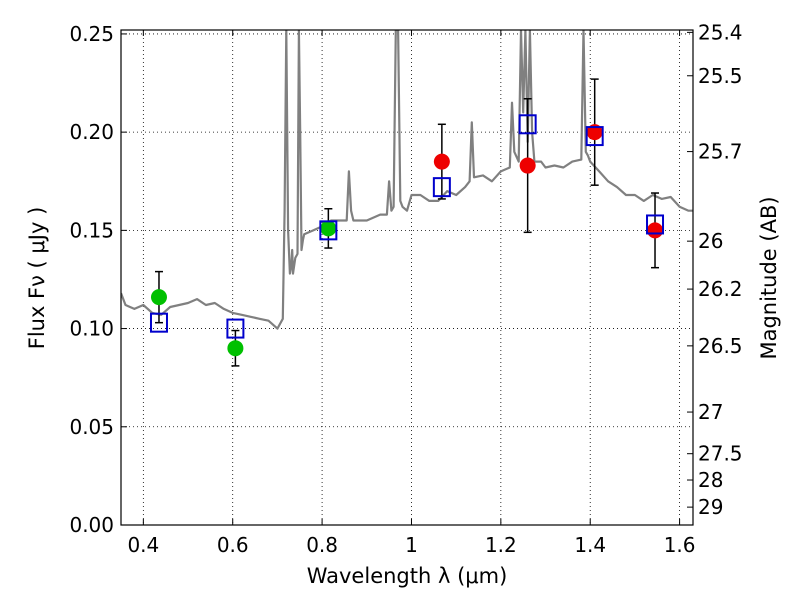 The image size is (800, 600). Describe the element at coordinates (720, 346) in the screenshot. I see `y2-tick-label: 26.5` at that location.